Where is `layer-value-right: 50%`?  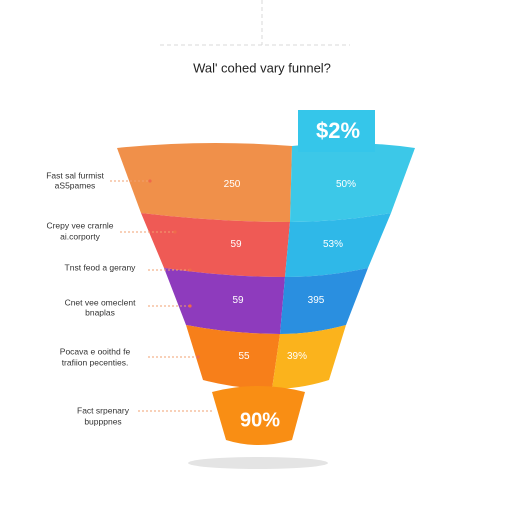 layer-value-right: 50% is located at coordinates (346, 184).